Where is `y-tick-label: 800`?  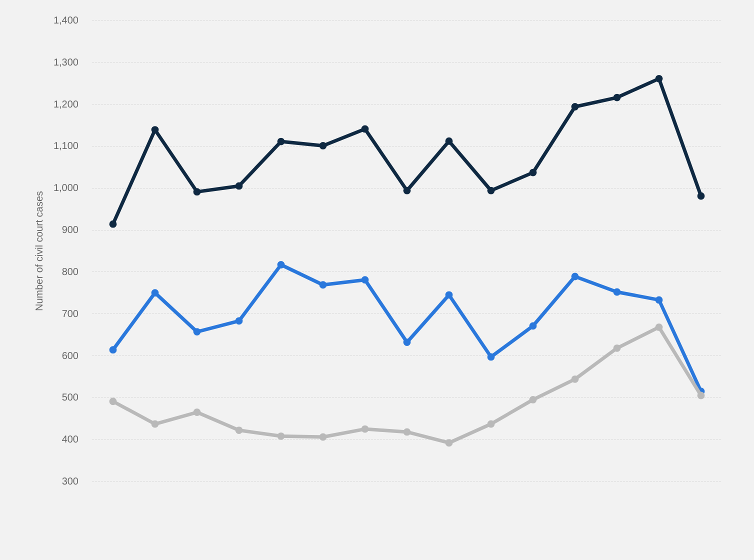
y-tick-label: 800 is located at coordinates (70, 272).